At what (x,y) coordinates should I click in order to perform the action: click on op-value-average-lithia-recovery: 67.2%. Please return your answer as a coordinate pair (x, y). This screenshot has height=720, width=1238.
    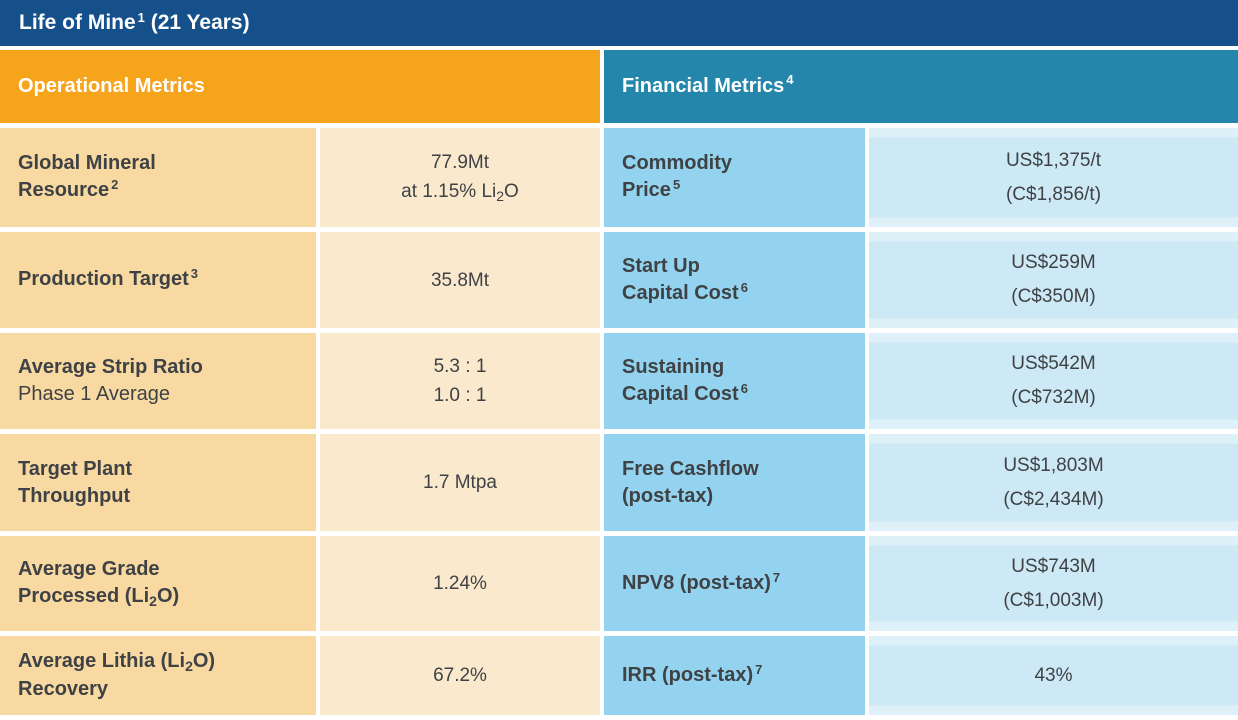
    Looking at the image, I should click on (460, 675).